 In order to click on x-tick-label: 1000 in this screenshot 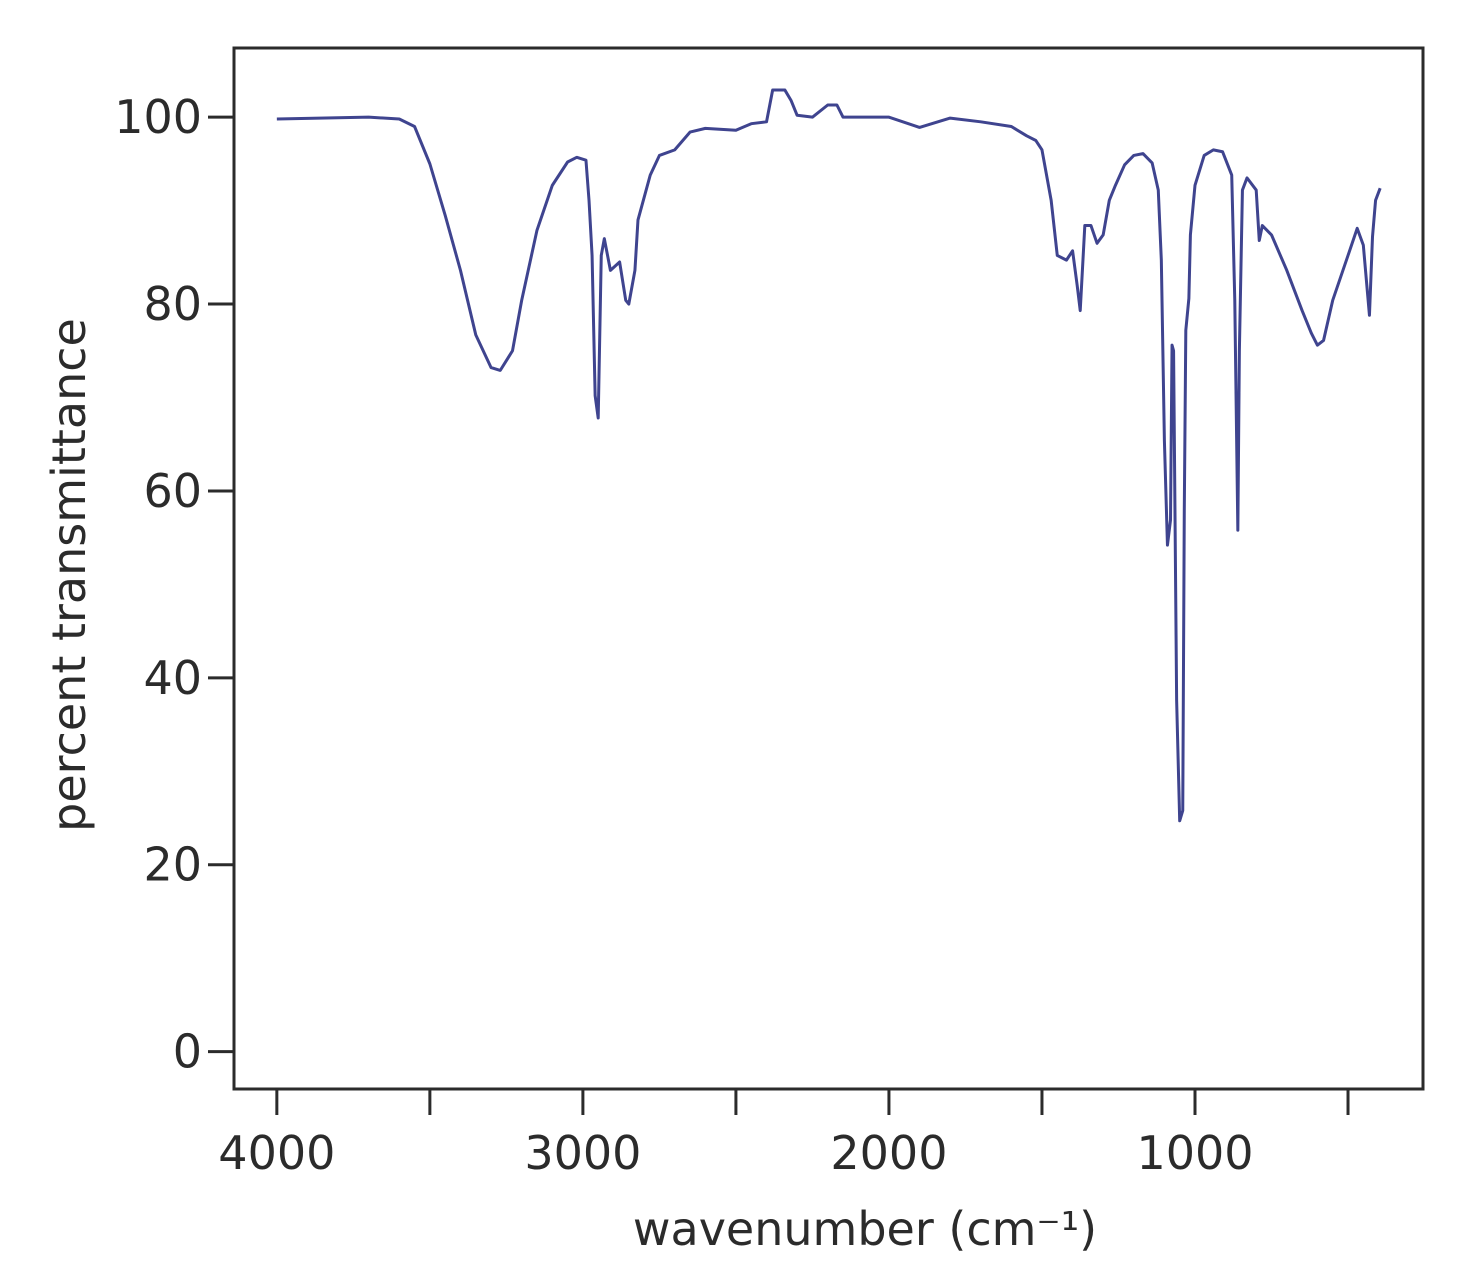, I will do `click(1194, 1153)`.